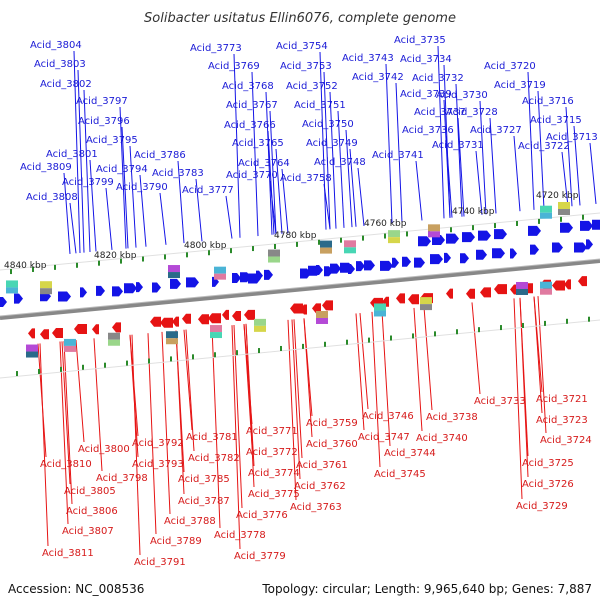 The image size is (600, 600). Describe the element at coordinates (438, 78) in the screenshot. I see `forward-gene-label: Acid_3732` at that location.